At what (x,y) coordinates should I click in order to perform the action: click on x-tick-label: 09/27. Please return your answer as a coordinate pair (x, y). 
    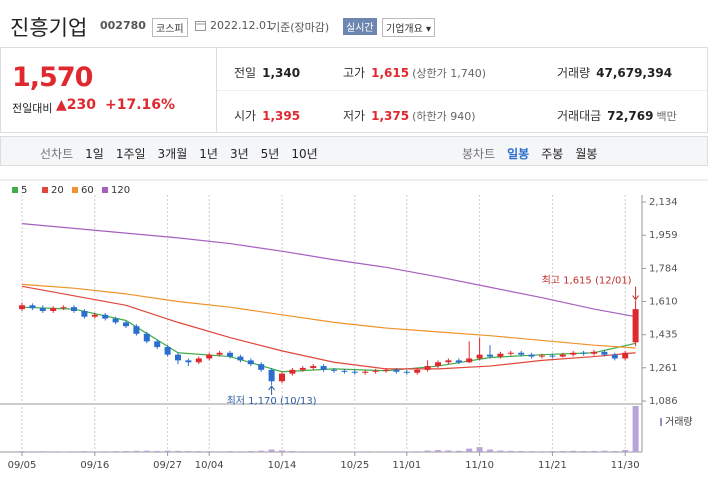
    Looking at the image, I should click on (167, 465).